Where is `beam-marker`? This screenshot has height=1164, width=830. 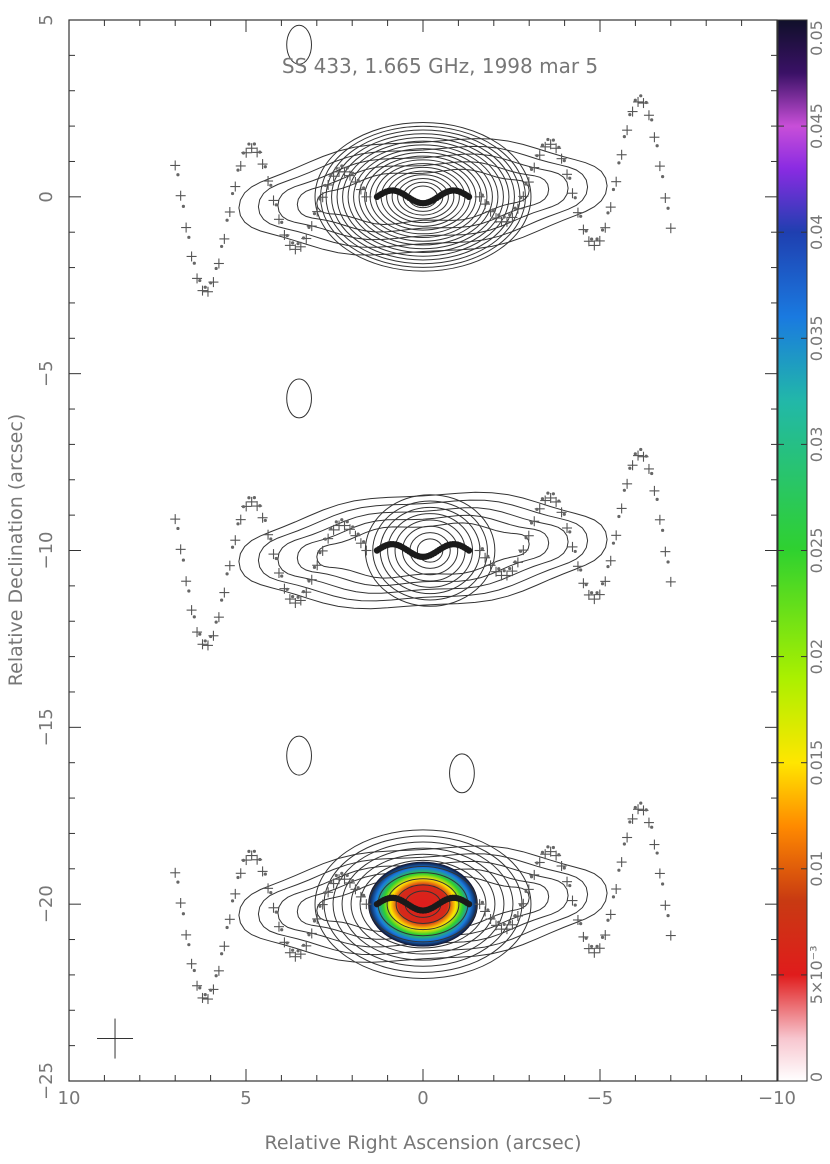
beam-marker is located at coordinates (115, 1038).